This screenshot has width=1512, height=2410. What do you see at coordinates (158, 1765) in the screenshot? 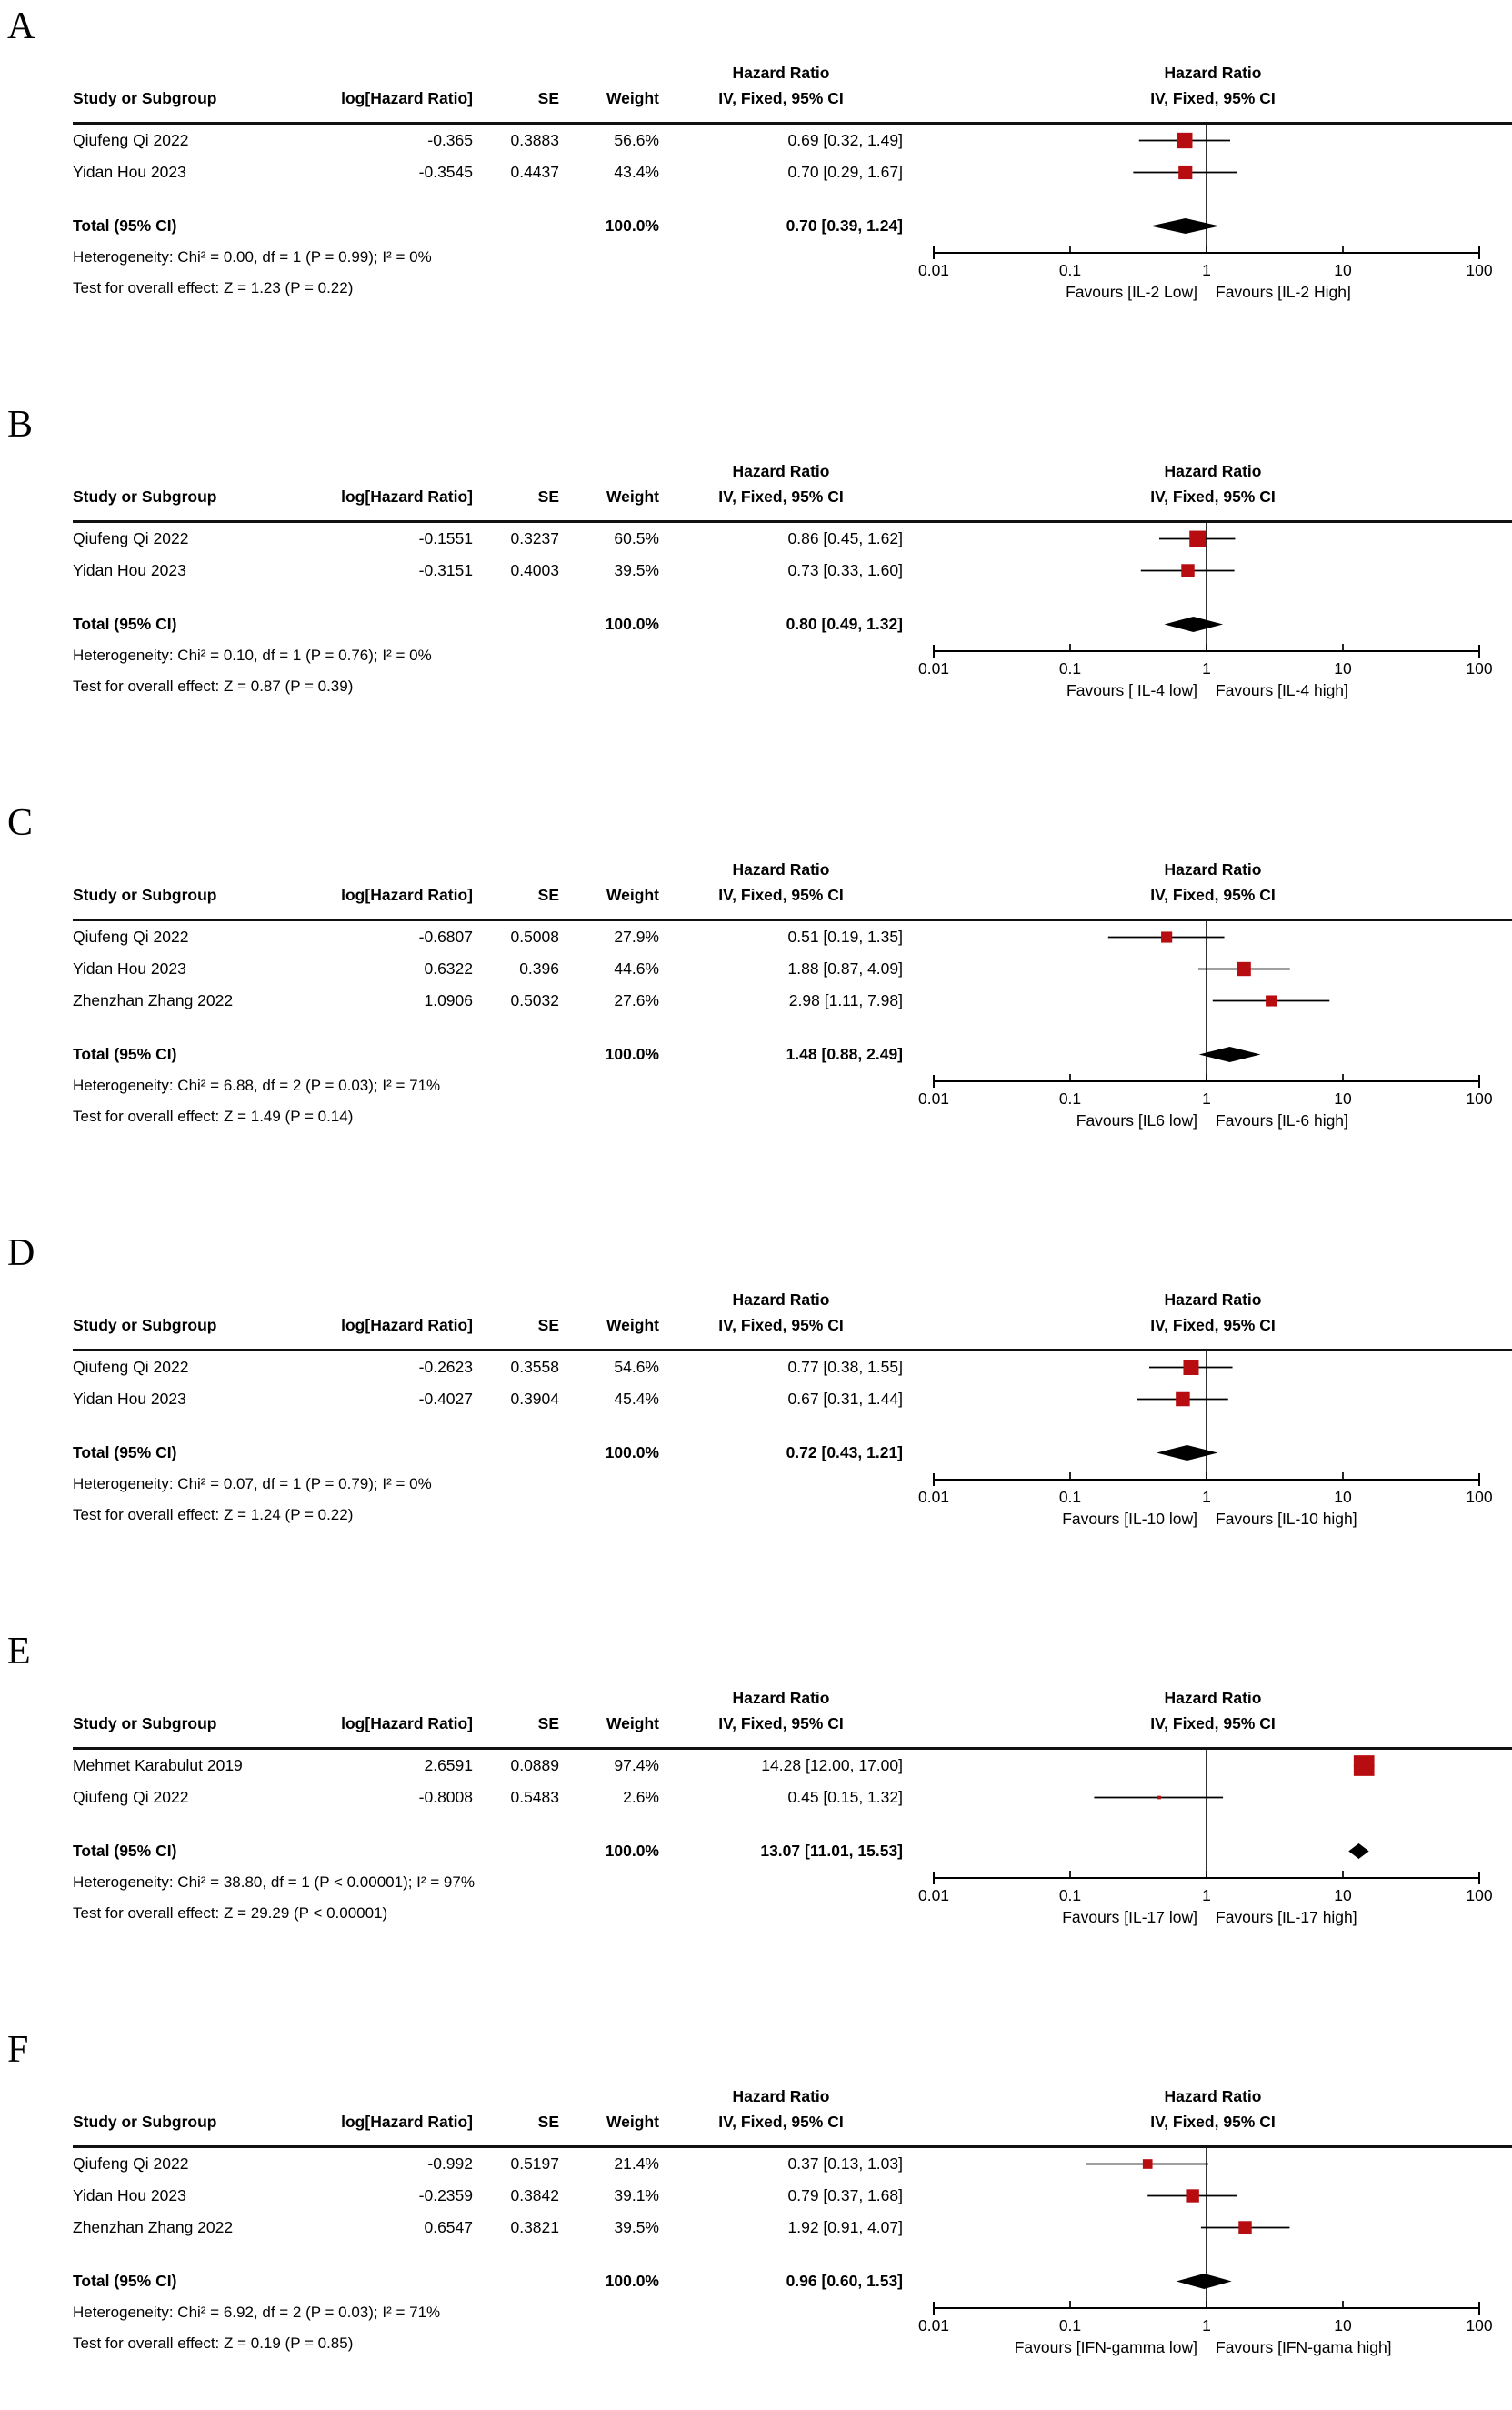
I see `study-name: Mehmet Karabulut 2019` at bounding box center [158, 1765].